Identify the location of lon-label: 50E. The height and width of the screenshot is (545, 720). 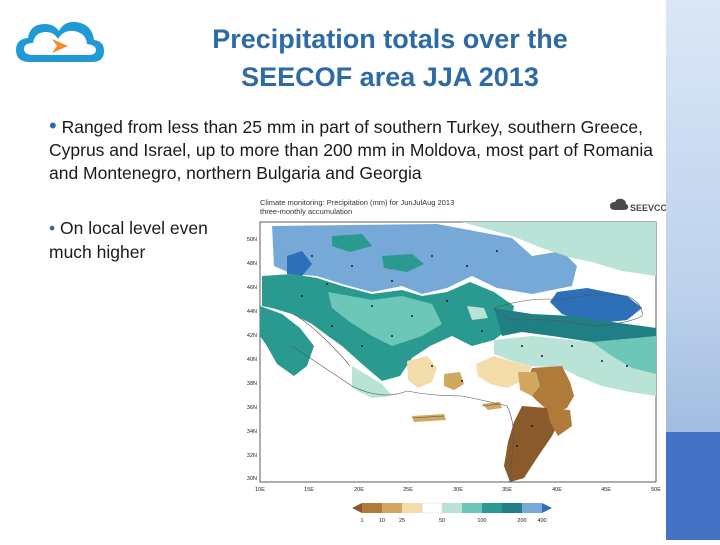
(656, 490).